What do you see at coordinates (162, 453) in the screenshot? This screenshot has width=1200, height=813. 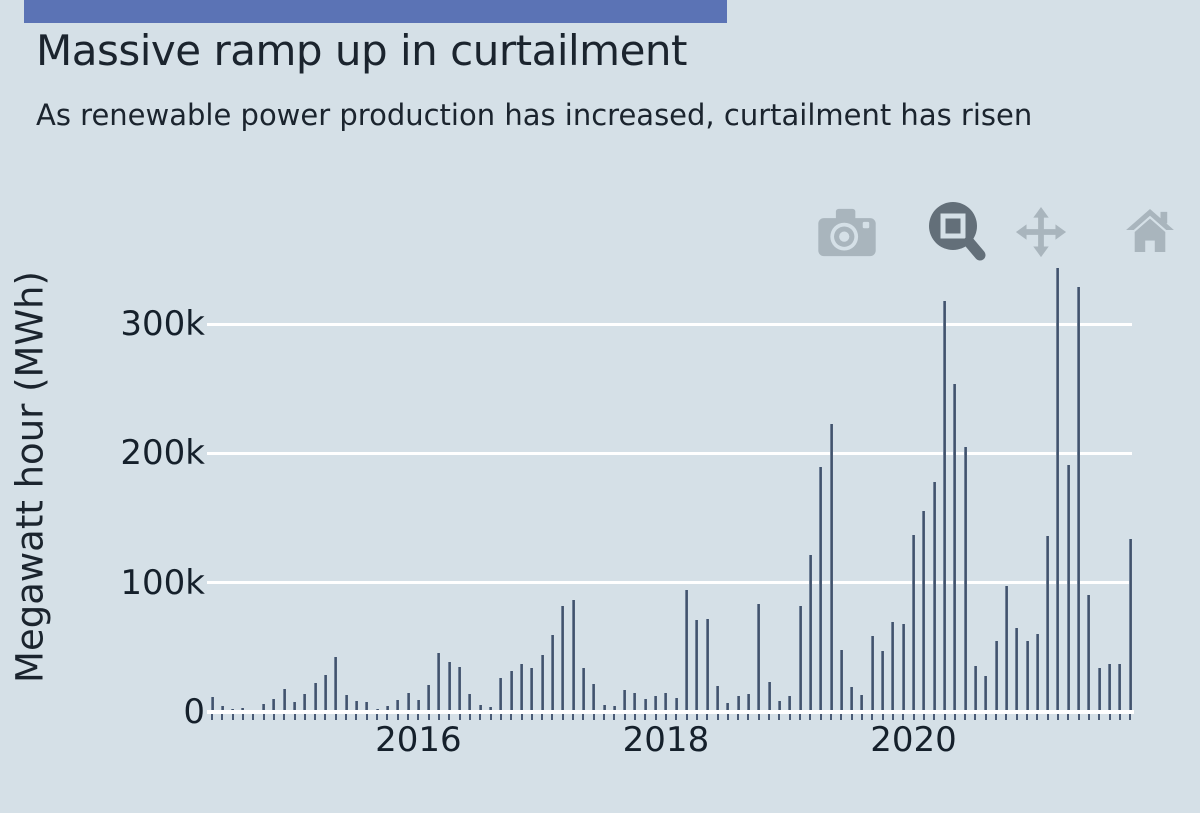 I see `y-tick-label-200k: 200k` at bounding box center [162, 453].